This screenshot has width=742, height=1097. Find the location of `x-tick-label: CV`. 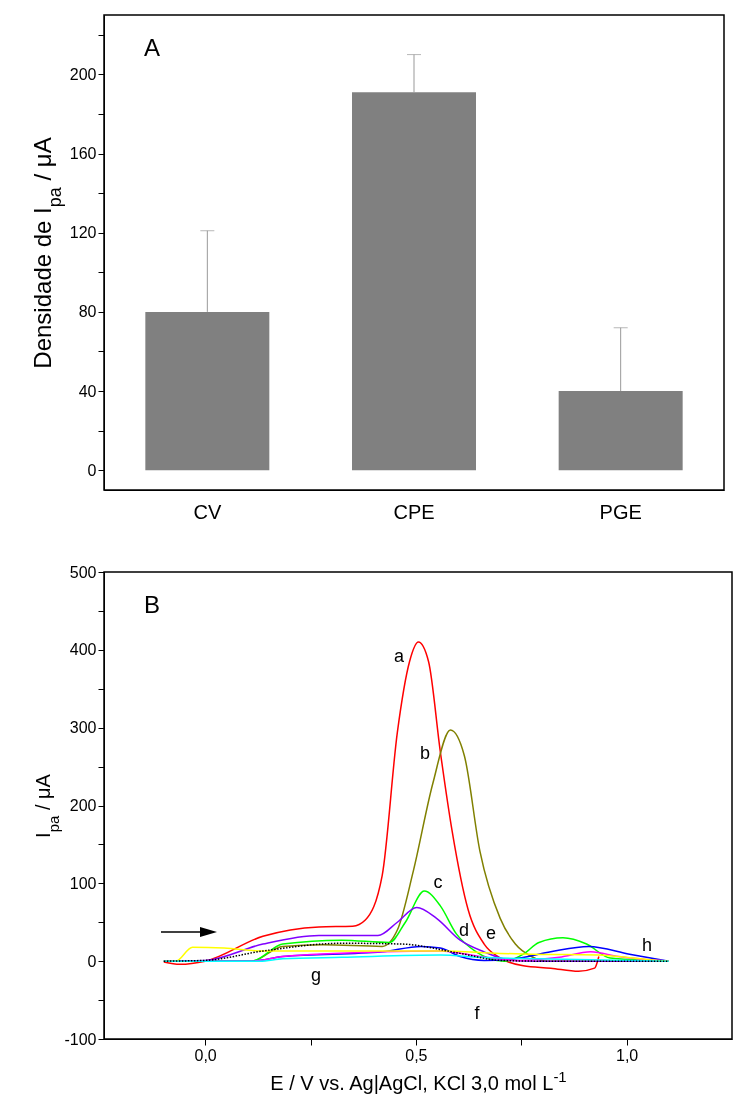

x-tick-label: CV is located at coordinates (207, 511).